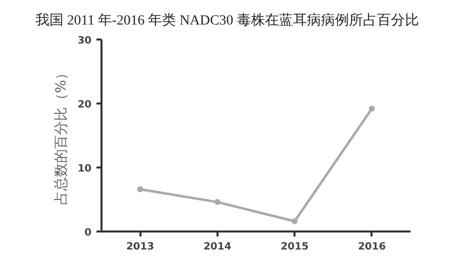 The width and height of the screenshot is (476, 265). What do you see at coordinates (217, 247) in the screenshot?
I see `x-tick-label: 2014` at bounding box center [217, 247].